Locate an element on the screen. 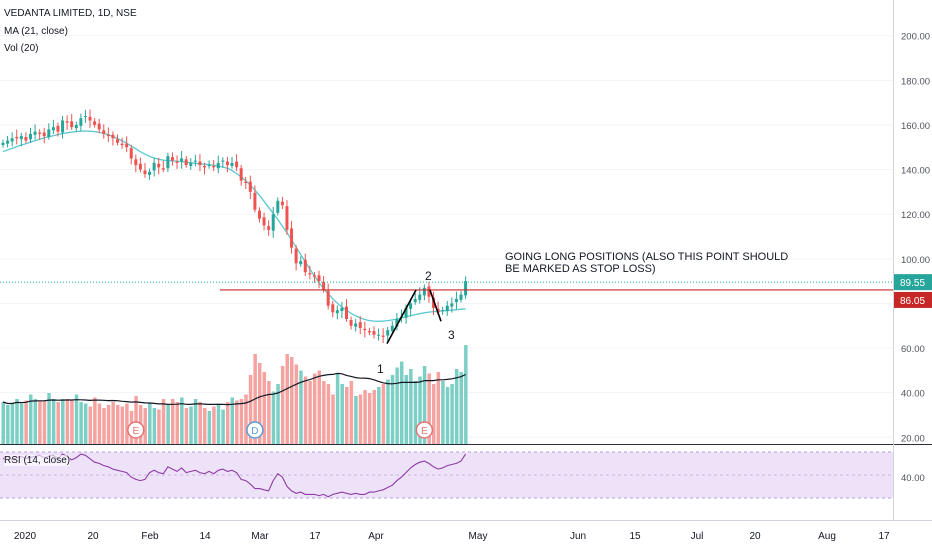  rsi-legend: RSI (14, close) is located at coordinates (37, 460).